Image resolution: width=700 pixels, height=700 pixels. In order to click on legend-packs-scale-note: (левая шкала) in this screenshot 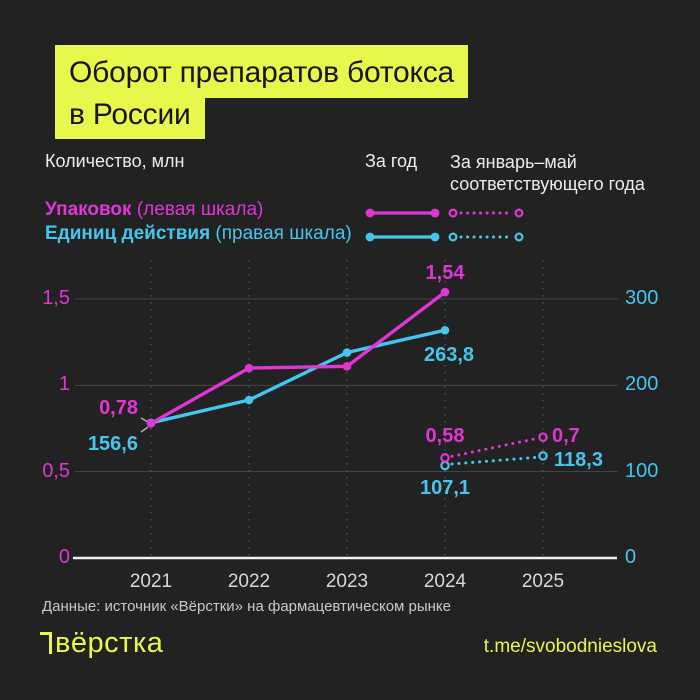, I will do `click(197, 209)`.